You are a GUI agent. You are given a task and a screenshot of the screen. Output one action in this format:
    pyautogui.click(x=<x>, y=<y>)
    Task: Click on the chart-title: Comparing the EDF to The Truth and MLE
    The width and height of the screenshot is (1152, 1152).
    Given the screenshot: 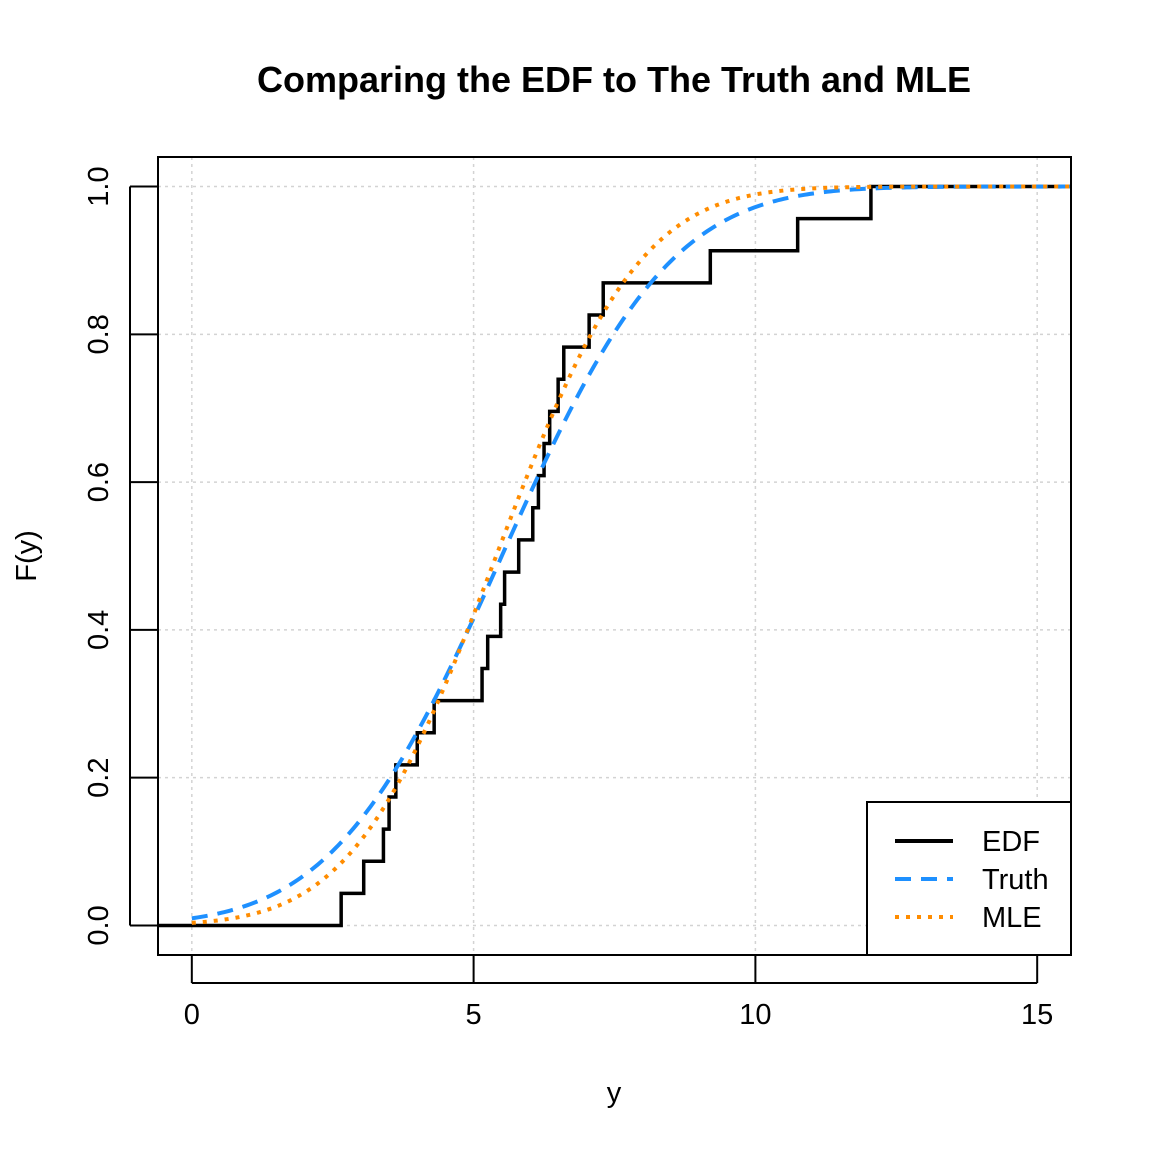 What is the action you would take?
    pyautogui.click(x=614, y=79)
    